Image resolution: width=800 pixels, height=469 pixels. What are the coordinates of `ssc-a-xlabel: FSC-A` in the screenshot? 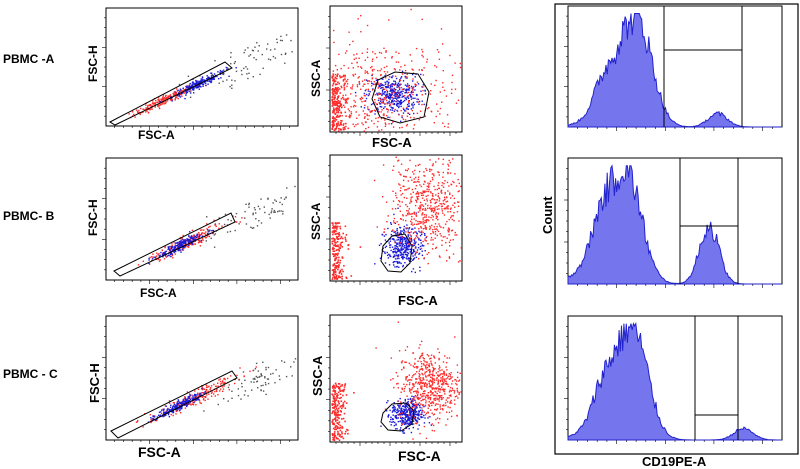 It's located at (392, 142).